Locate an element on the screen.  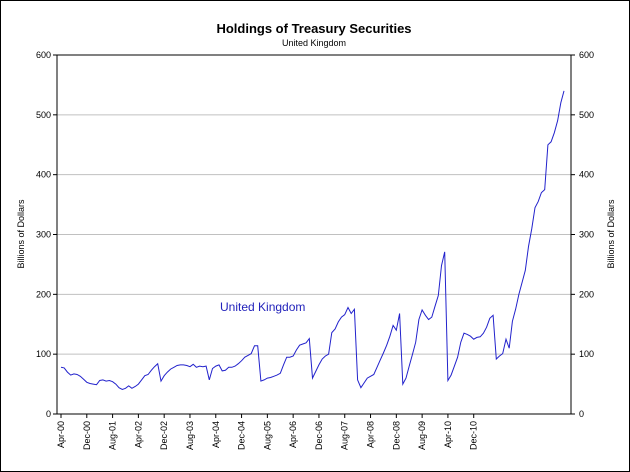
y-tick-label-left: 100 is located at coordinates (43, 354).